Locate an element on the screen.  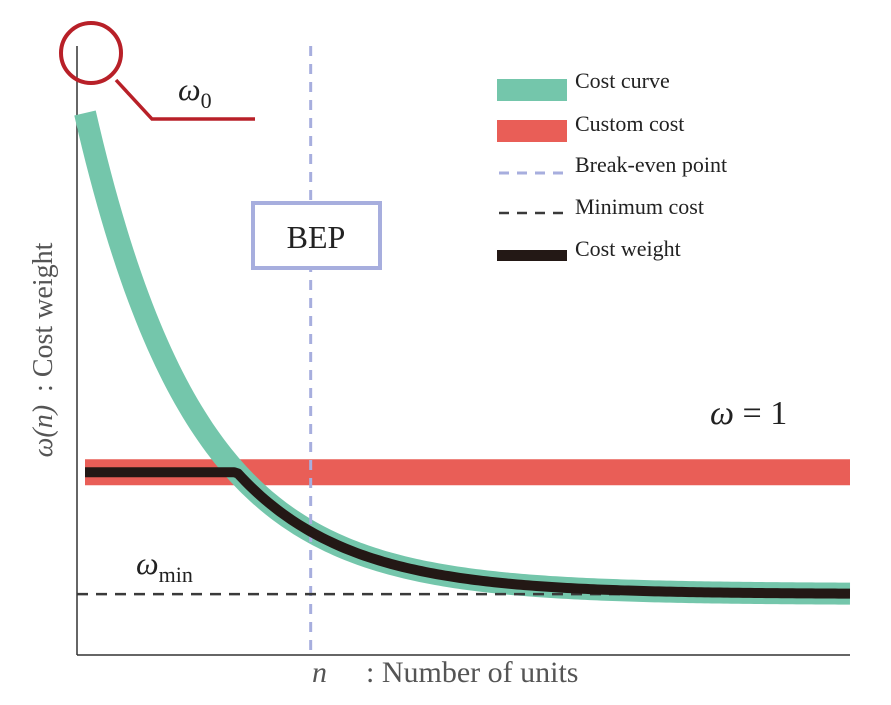
legend-label-break-even: Break-even point is located at coordinates (651, 164).